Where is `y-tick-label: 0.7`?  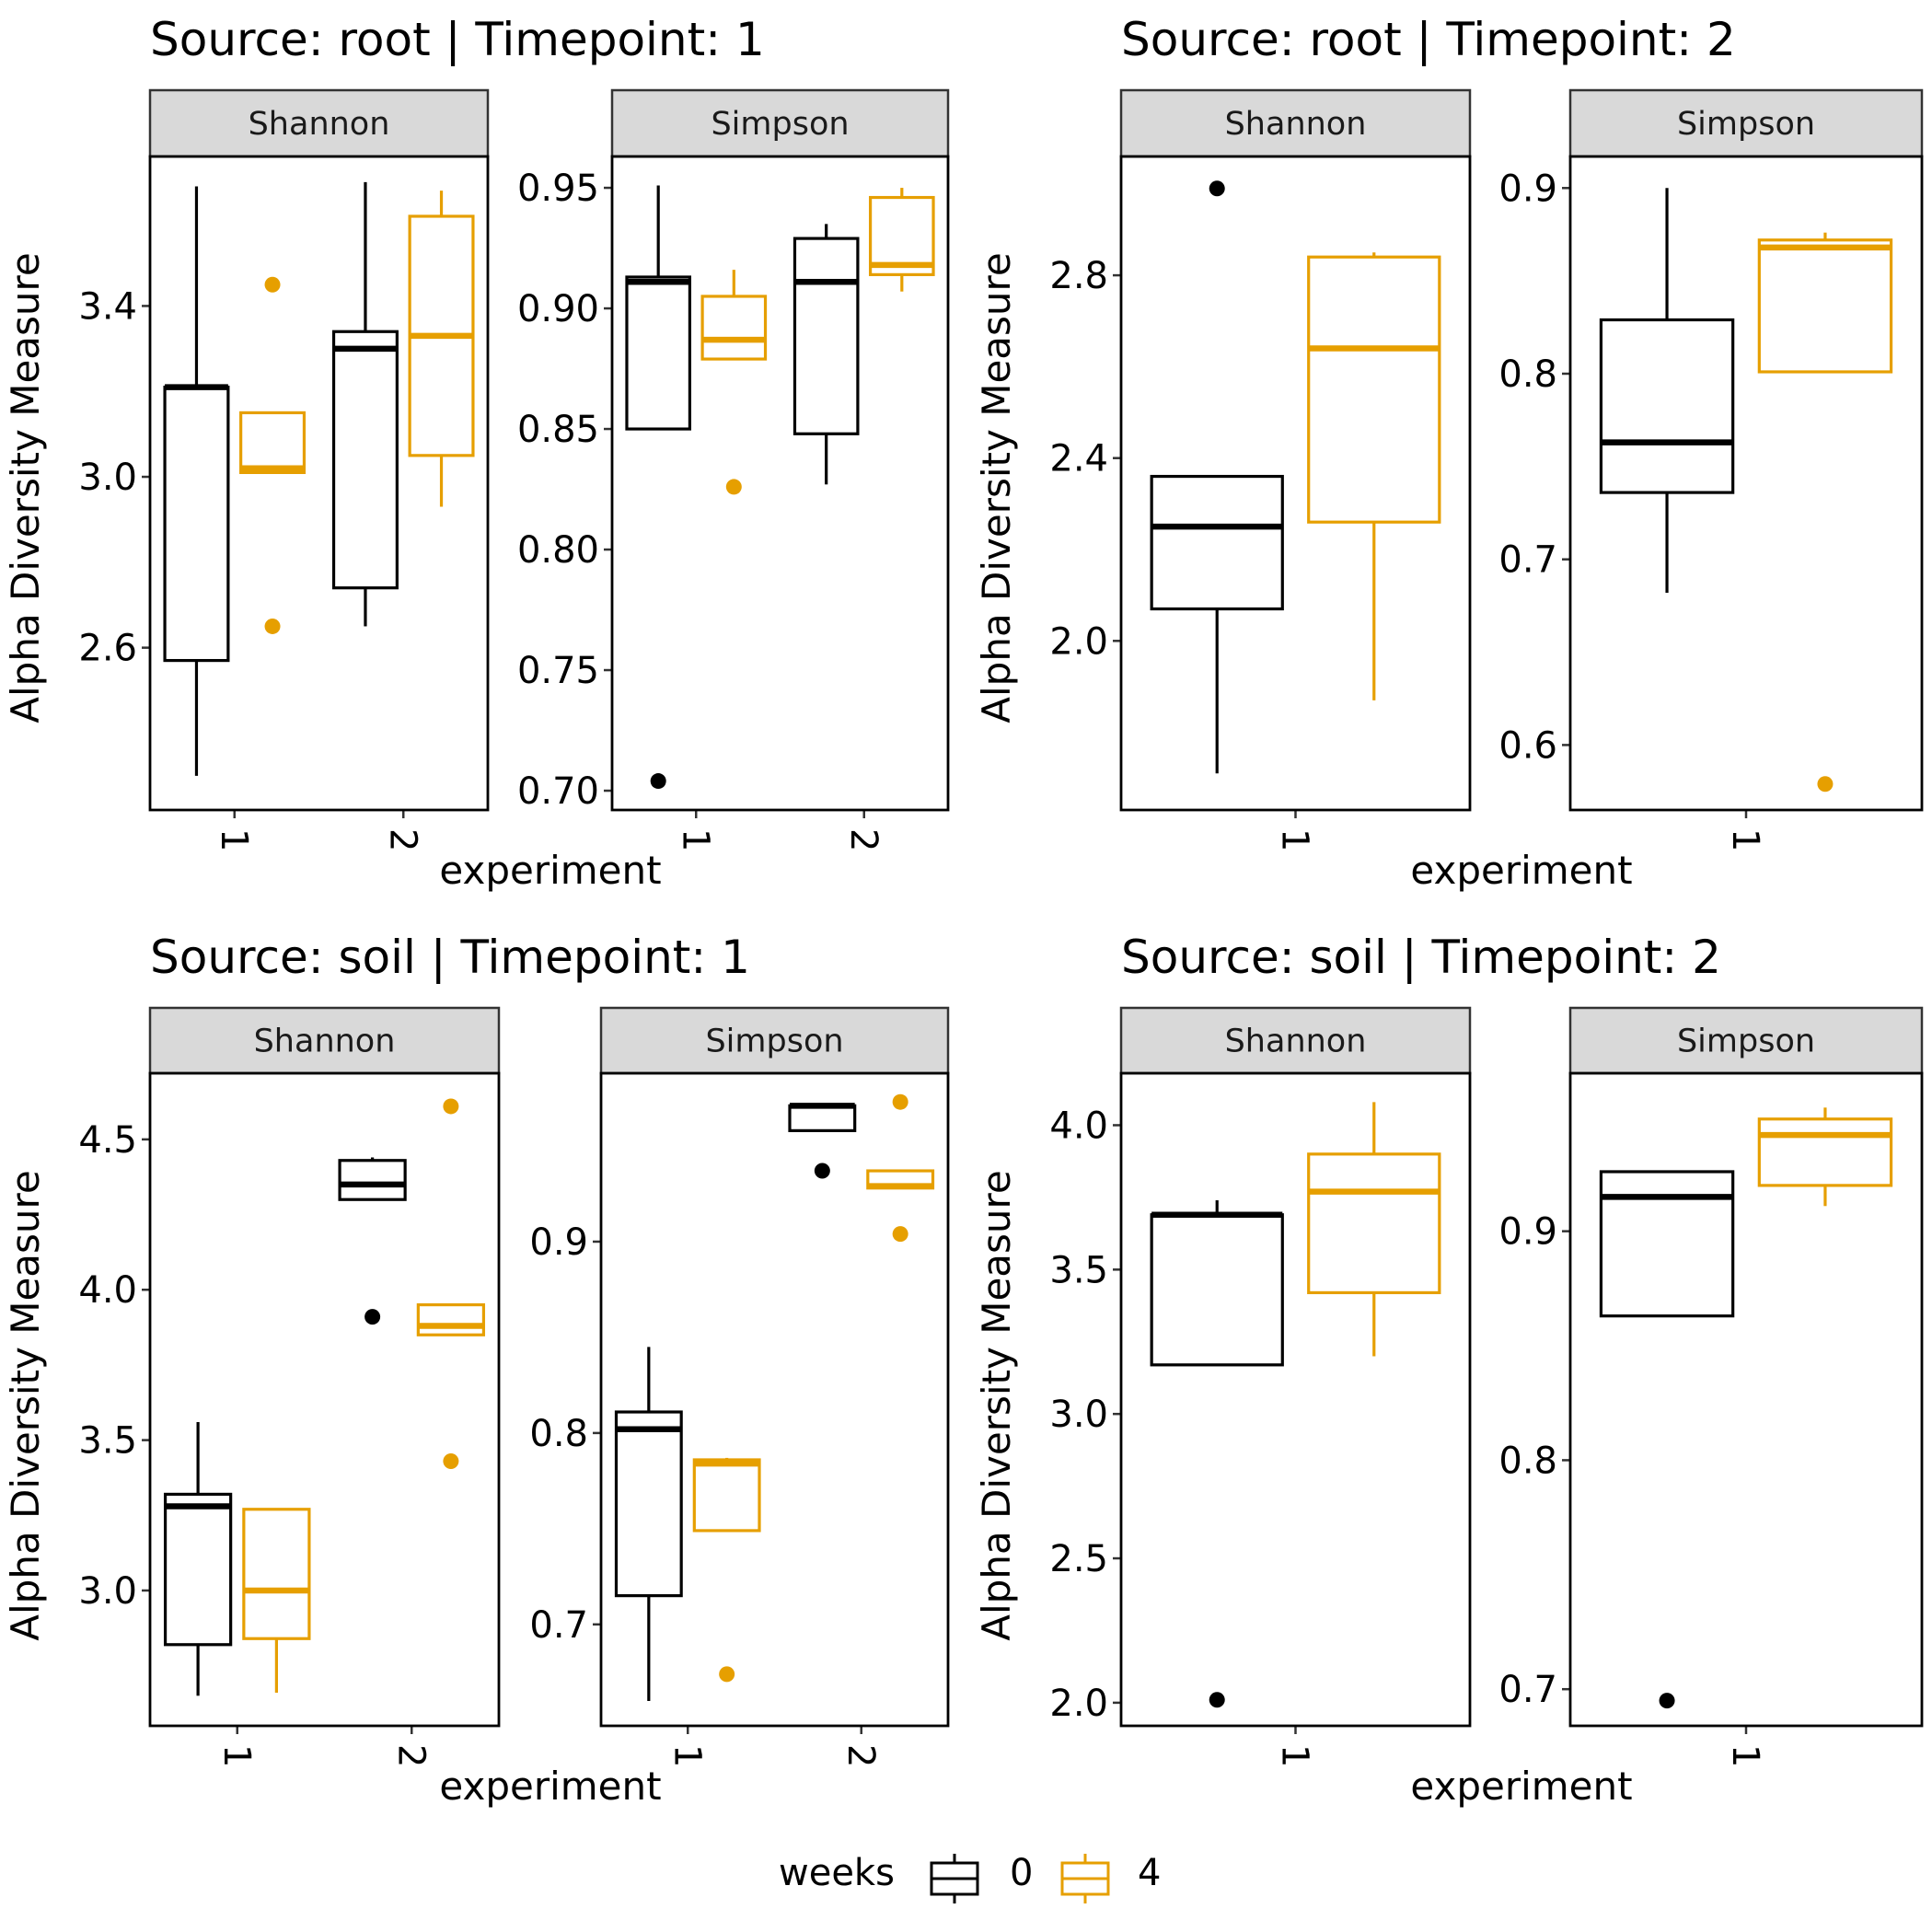
y-tick-label: 0.7 is located at coordinates (559, 1626).